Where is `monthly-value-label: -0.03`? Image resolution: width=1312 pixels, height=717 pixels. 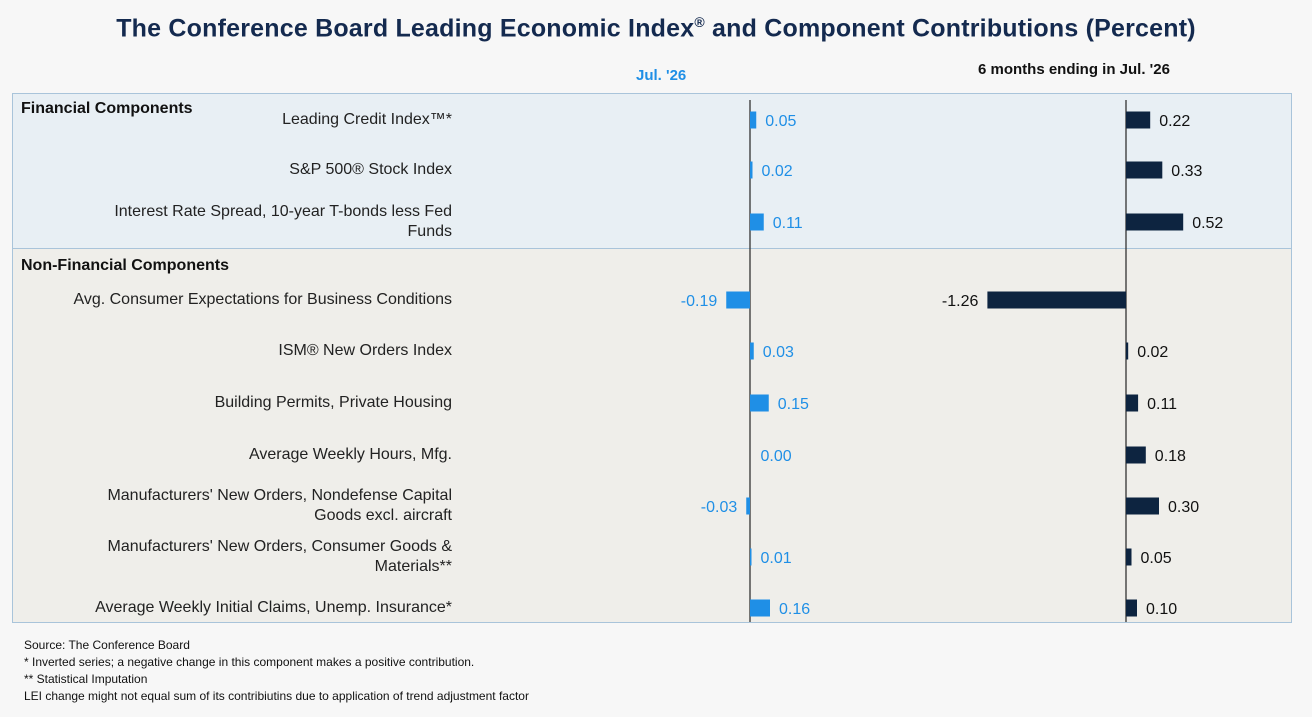 monthly-value-label: -0.03 is located at coordinates (719, 507).